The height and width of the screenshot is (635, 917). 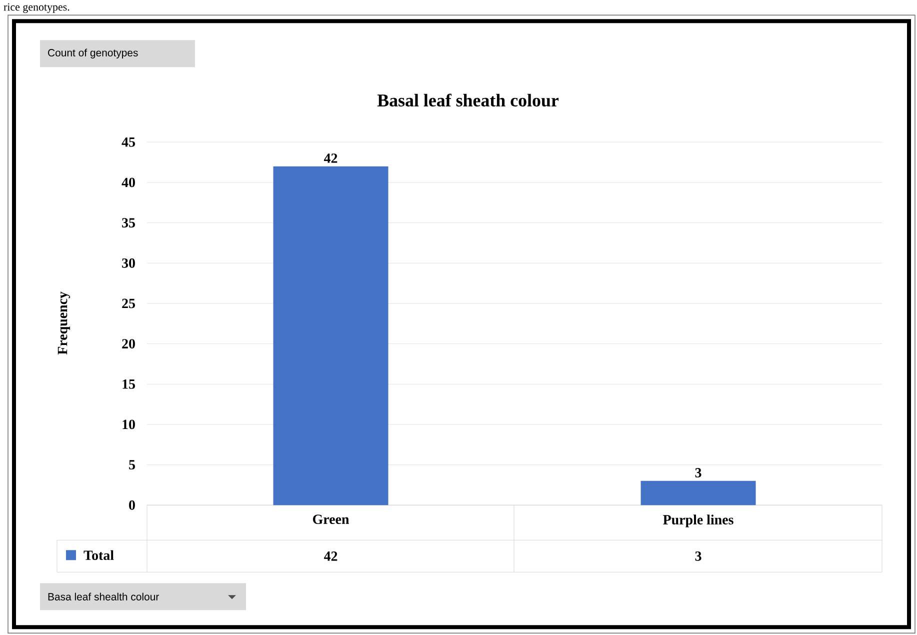 I want to click on y-tick-label: 10, so click(x=128, y=425).